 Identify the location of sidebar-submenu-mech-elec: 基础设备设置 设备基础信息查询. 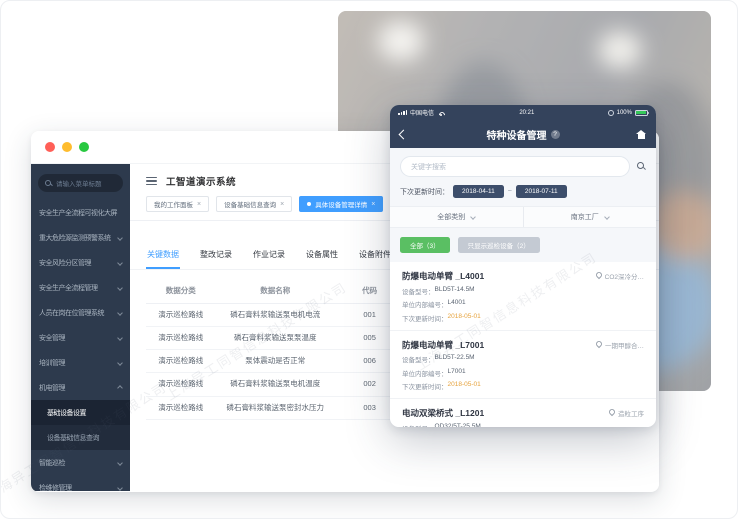
(80, 425).